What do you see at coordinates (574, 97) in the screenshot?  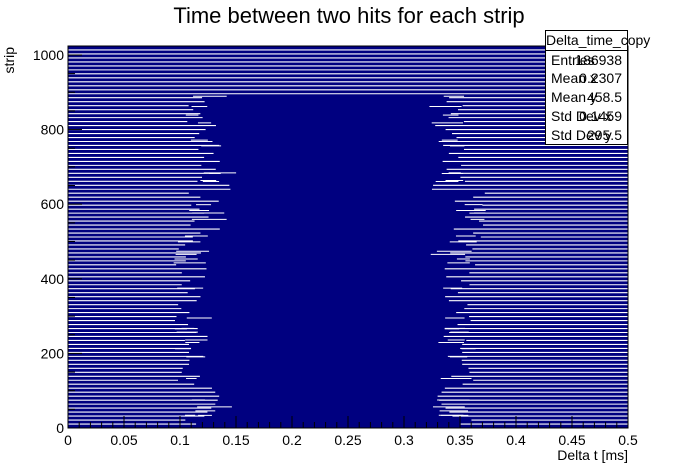 I see `stats-mean-y-label: Mean y` at bounding box center [574, 97].